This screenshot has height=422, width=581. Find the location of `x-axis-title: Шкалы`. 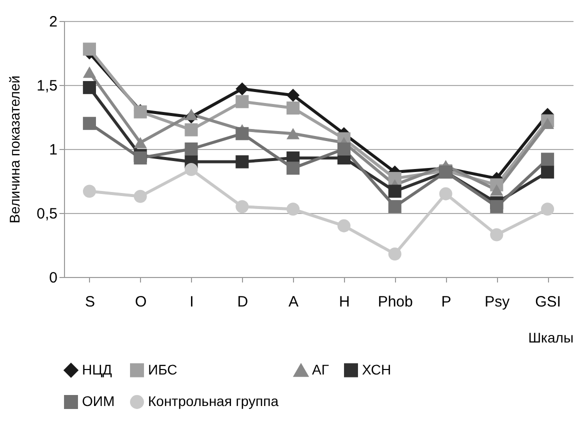

x-axis-title: Шкалы is located at coordinates (551, 338).